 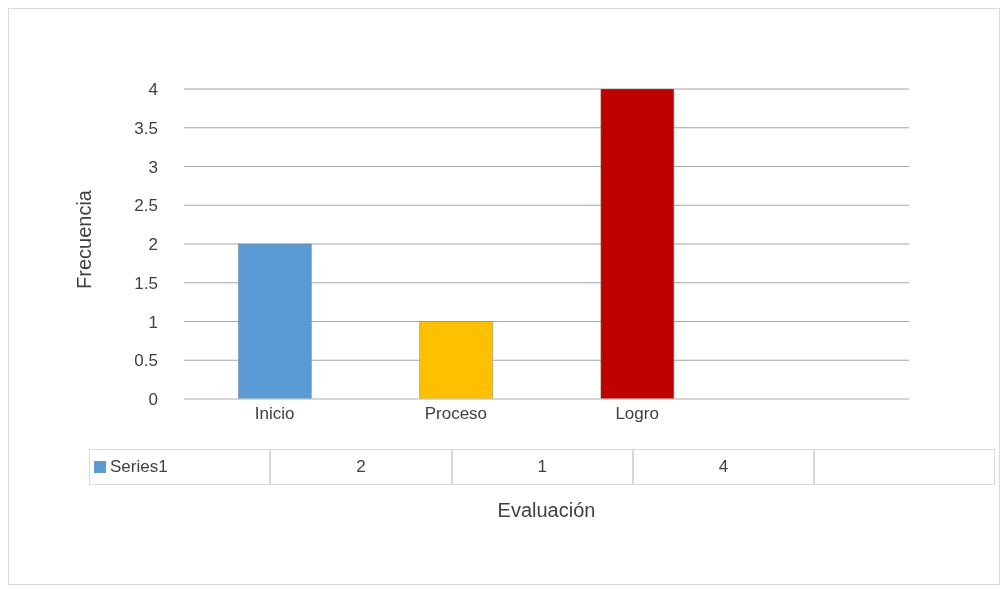 What do you see at coordinates (146, 206) in the screenshot?
I see `y-tick-label: 2.5` at bounding box center [146, 206].